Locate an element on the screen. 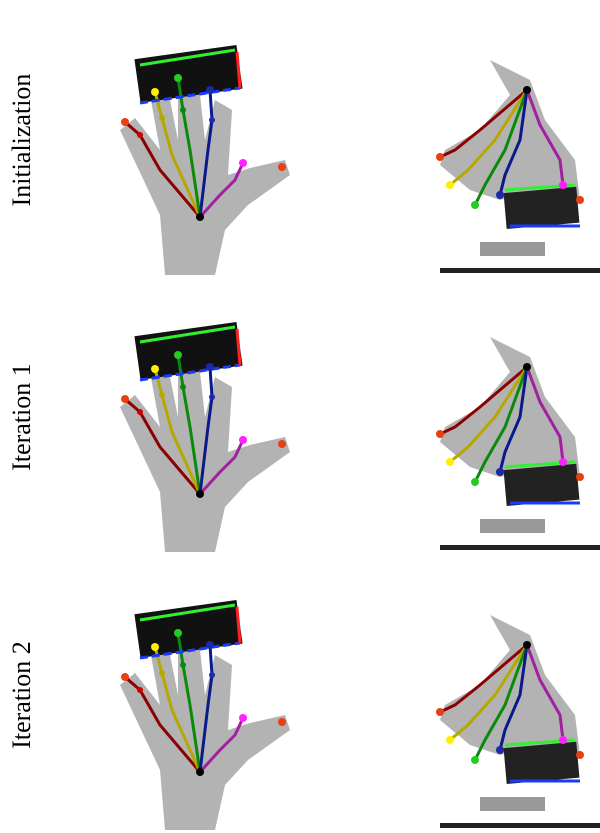  row-label: Iteration 2 is located at coordinates (21, 695).